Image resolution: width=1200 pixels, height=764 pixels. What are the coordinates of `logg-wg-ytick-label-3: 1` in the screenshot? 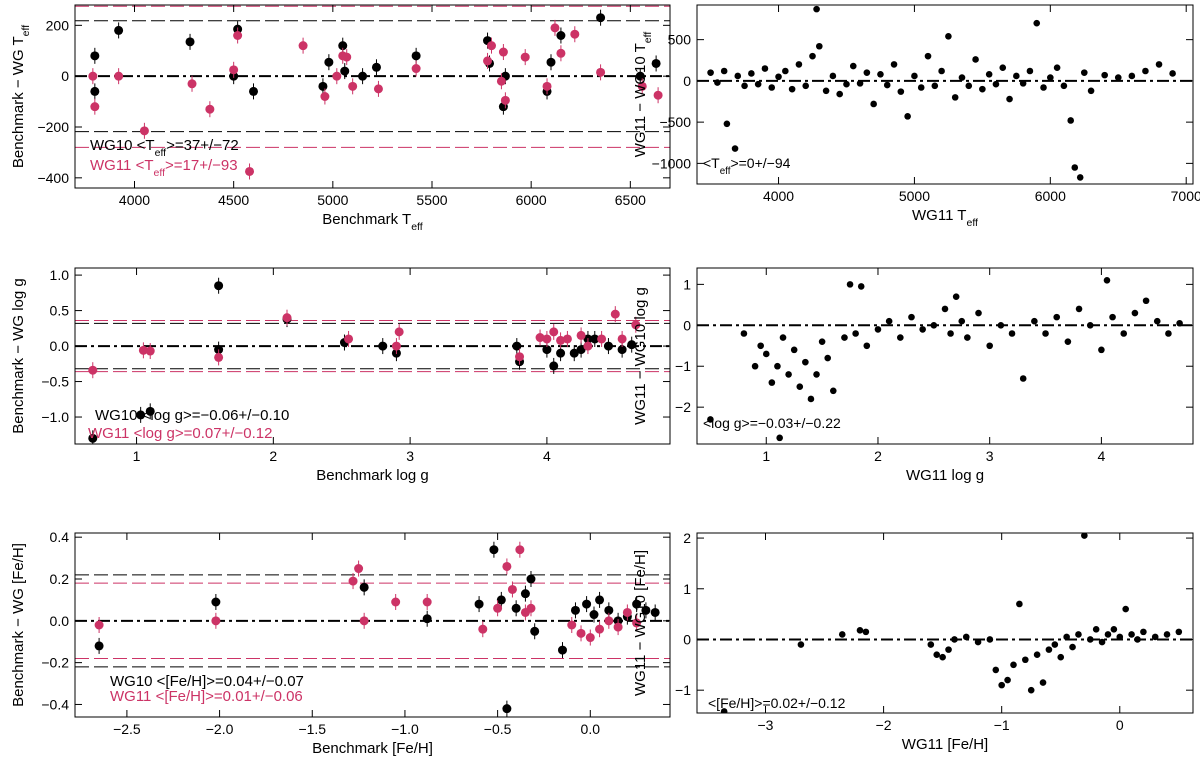 It's located at (687, 284).